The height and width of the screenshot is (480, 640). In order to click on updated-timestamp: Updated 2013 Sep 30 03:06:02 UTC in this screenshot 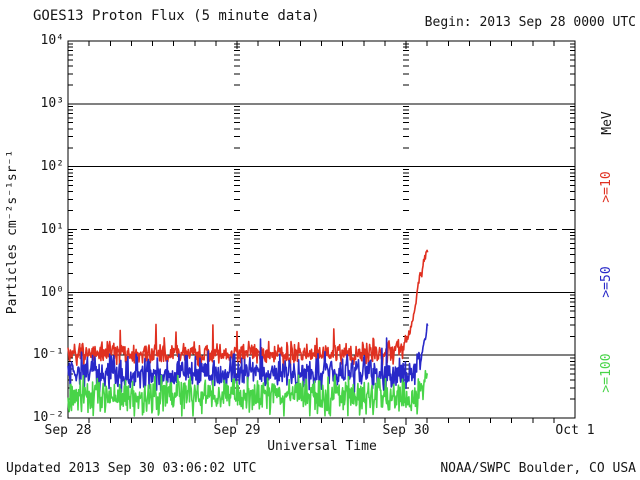, I will do `click(131, 468)`.